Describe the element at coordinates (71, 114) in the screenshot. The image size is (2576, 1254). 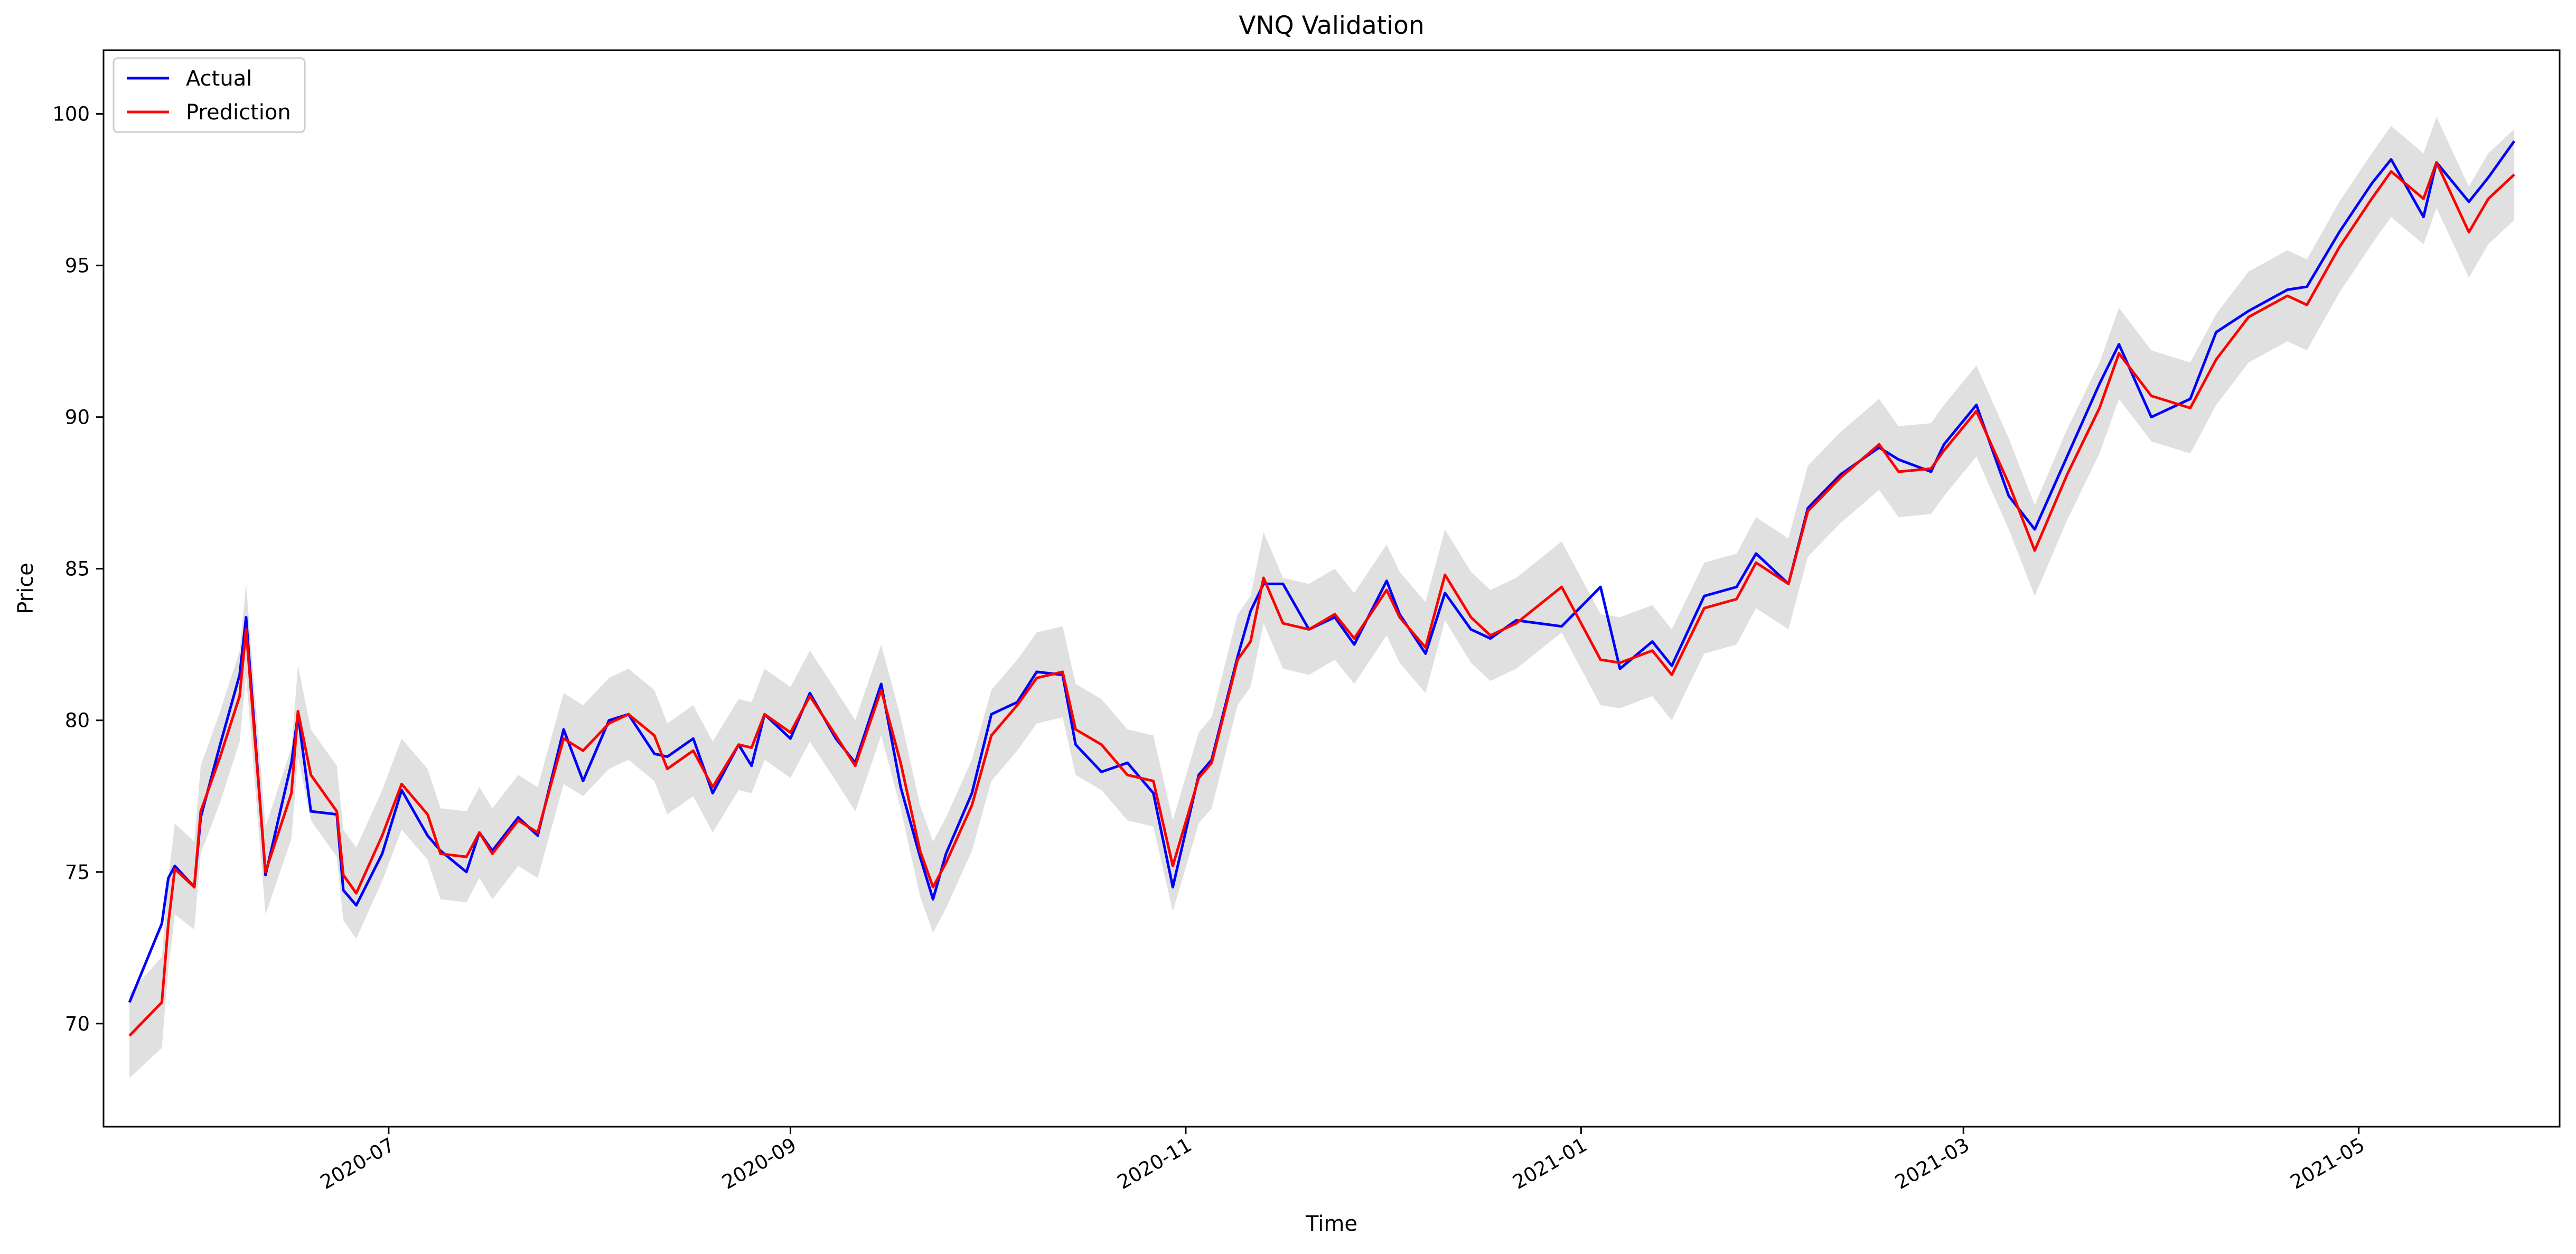
I see `y-tick-label: 100` at that location.